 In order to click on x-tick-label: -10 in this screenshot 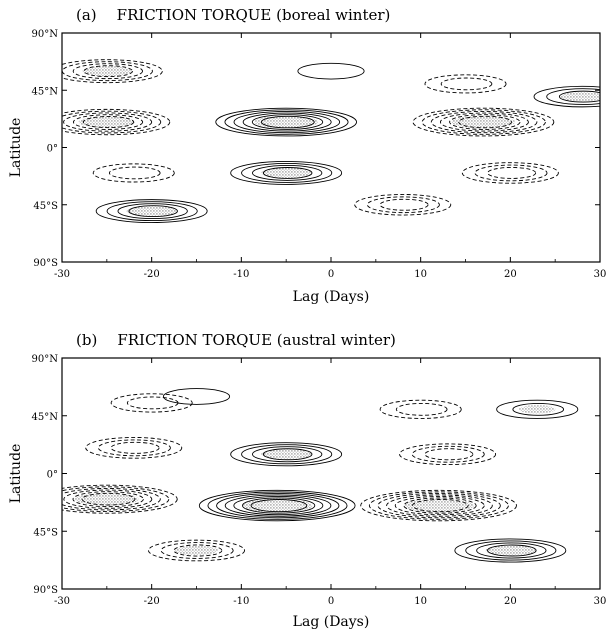, I will do `click(241, 274)`.